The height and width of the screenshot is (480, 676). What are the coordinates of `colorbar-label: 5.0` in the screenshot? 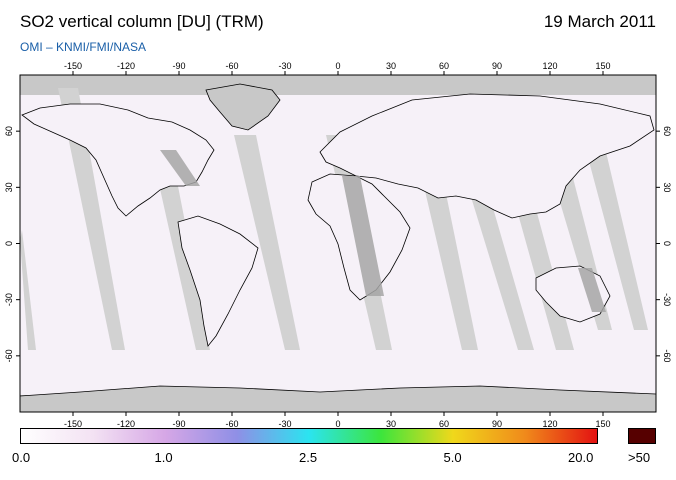 It's located at (452, 457).